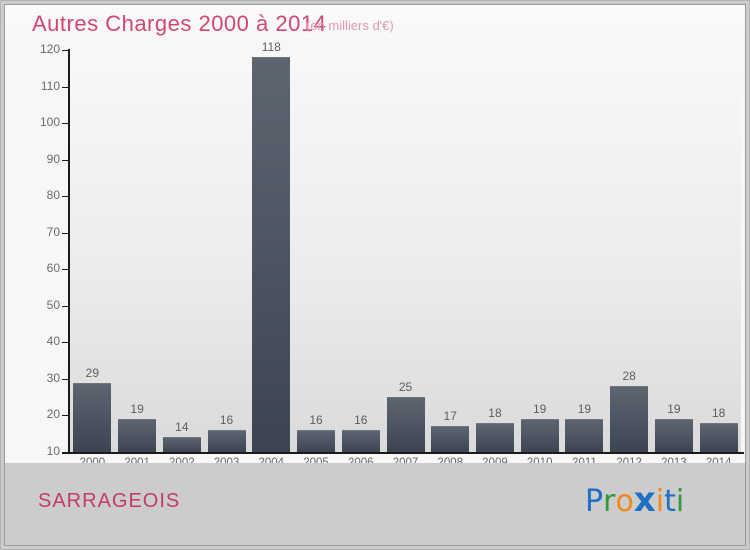  What do you see at coordinates (53, 451) in the screenshot?
I see `y-axis-tick-label: 10` at bounding box center [53, 451].